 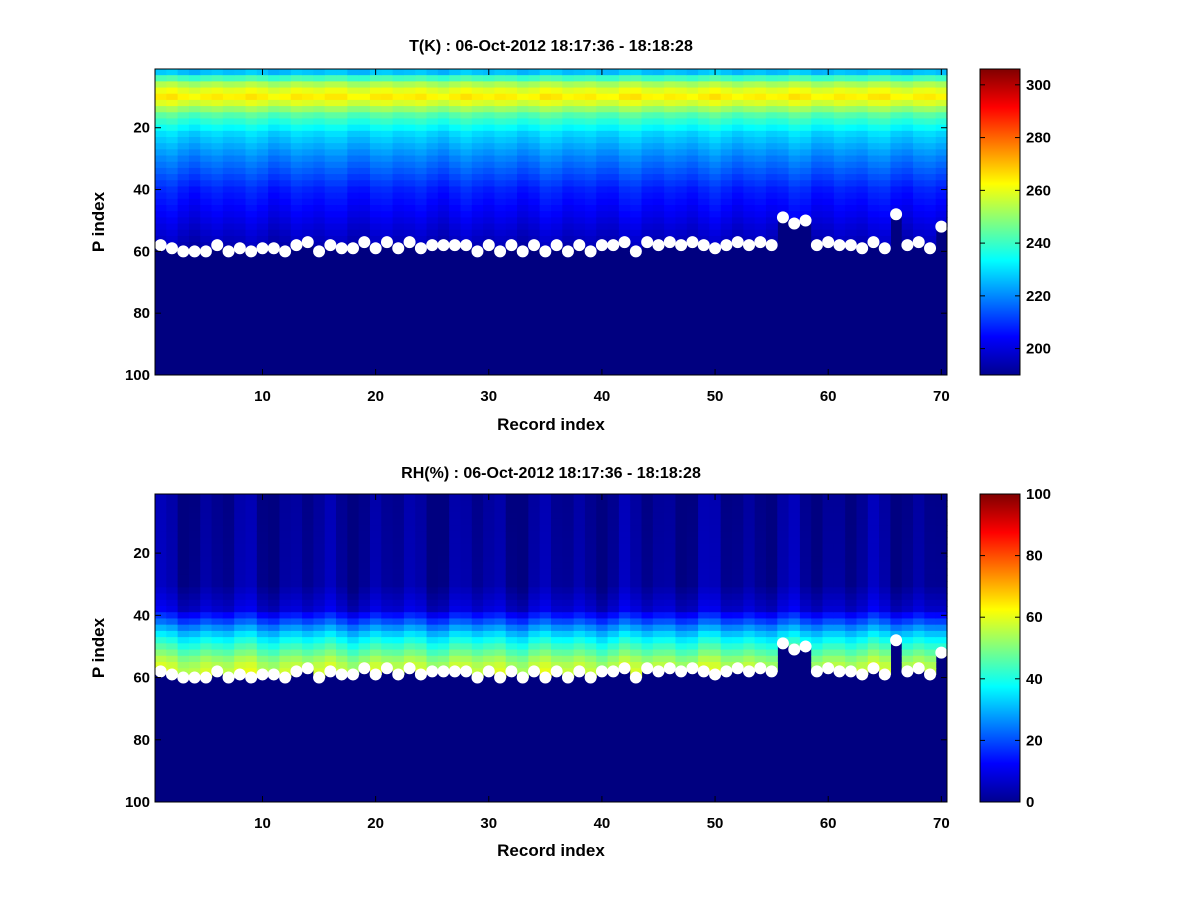 What do you see at coordinates (141, 190) in the screenshot?
I see `y-tick-label: 40` at bounding box center [141, 190].